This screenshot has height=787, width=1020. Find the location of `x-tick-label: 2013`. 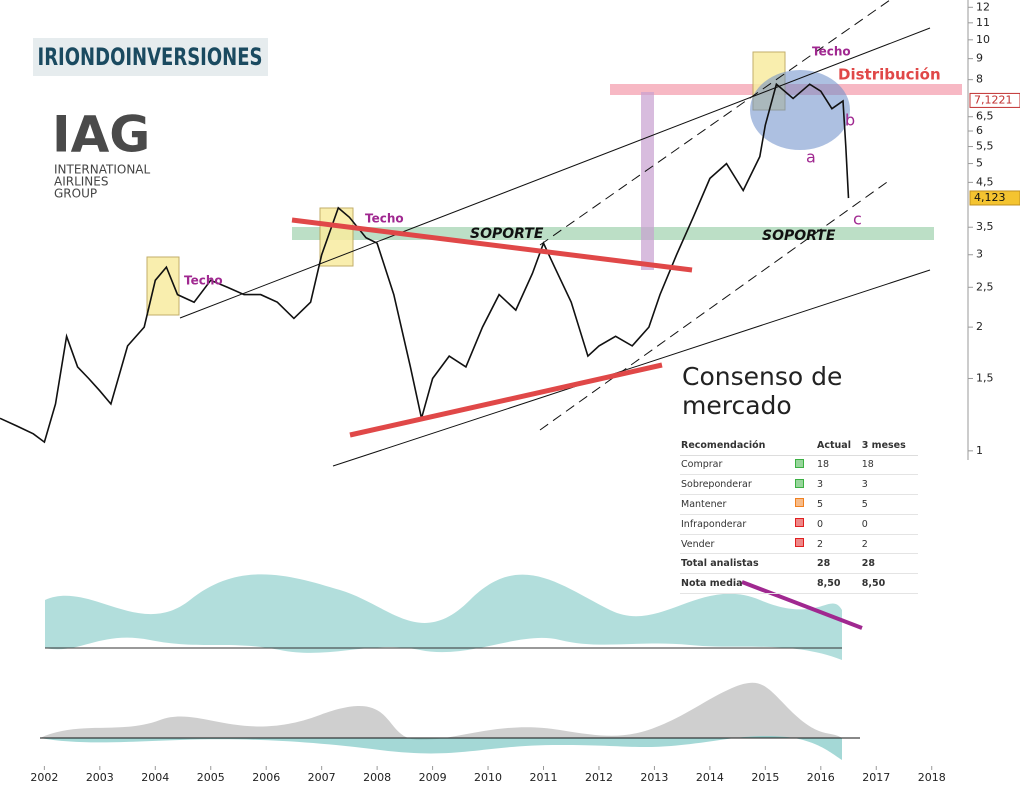

x-tick-label: 2013 is located at coordinates (654, 777).